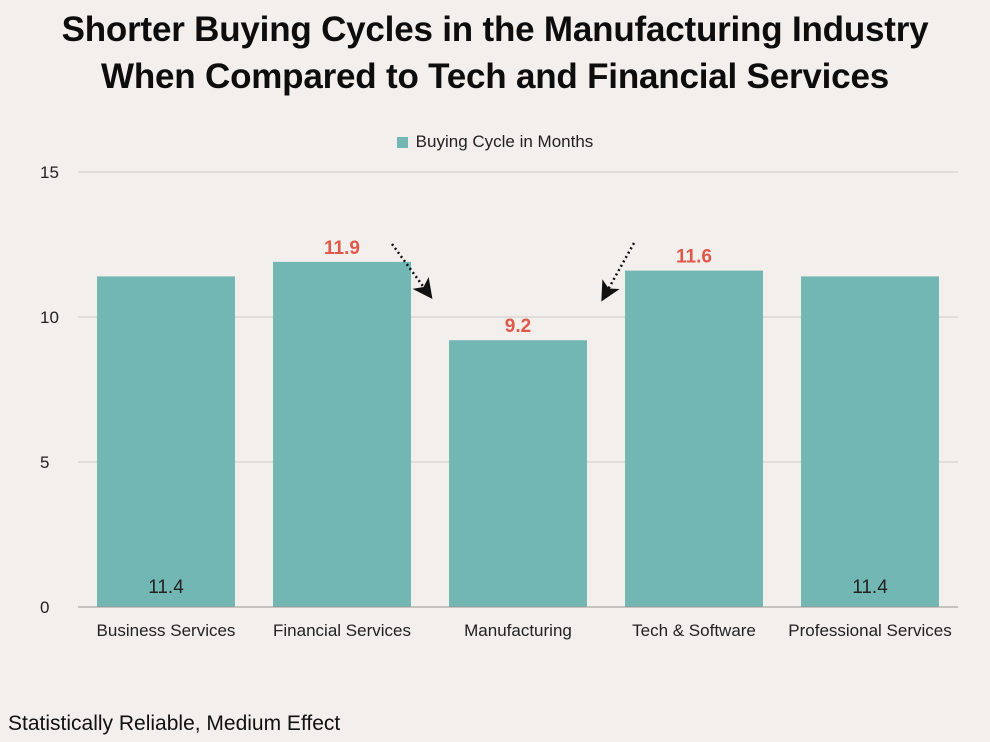  I want to click on y-tick-label: 15, so click(49, 172).